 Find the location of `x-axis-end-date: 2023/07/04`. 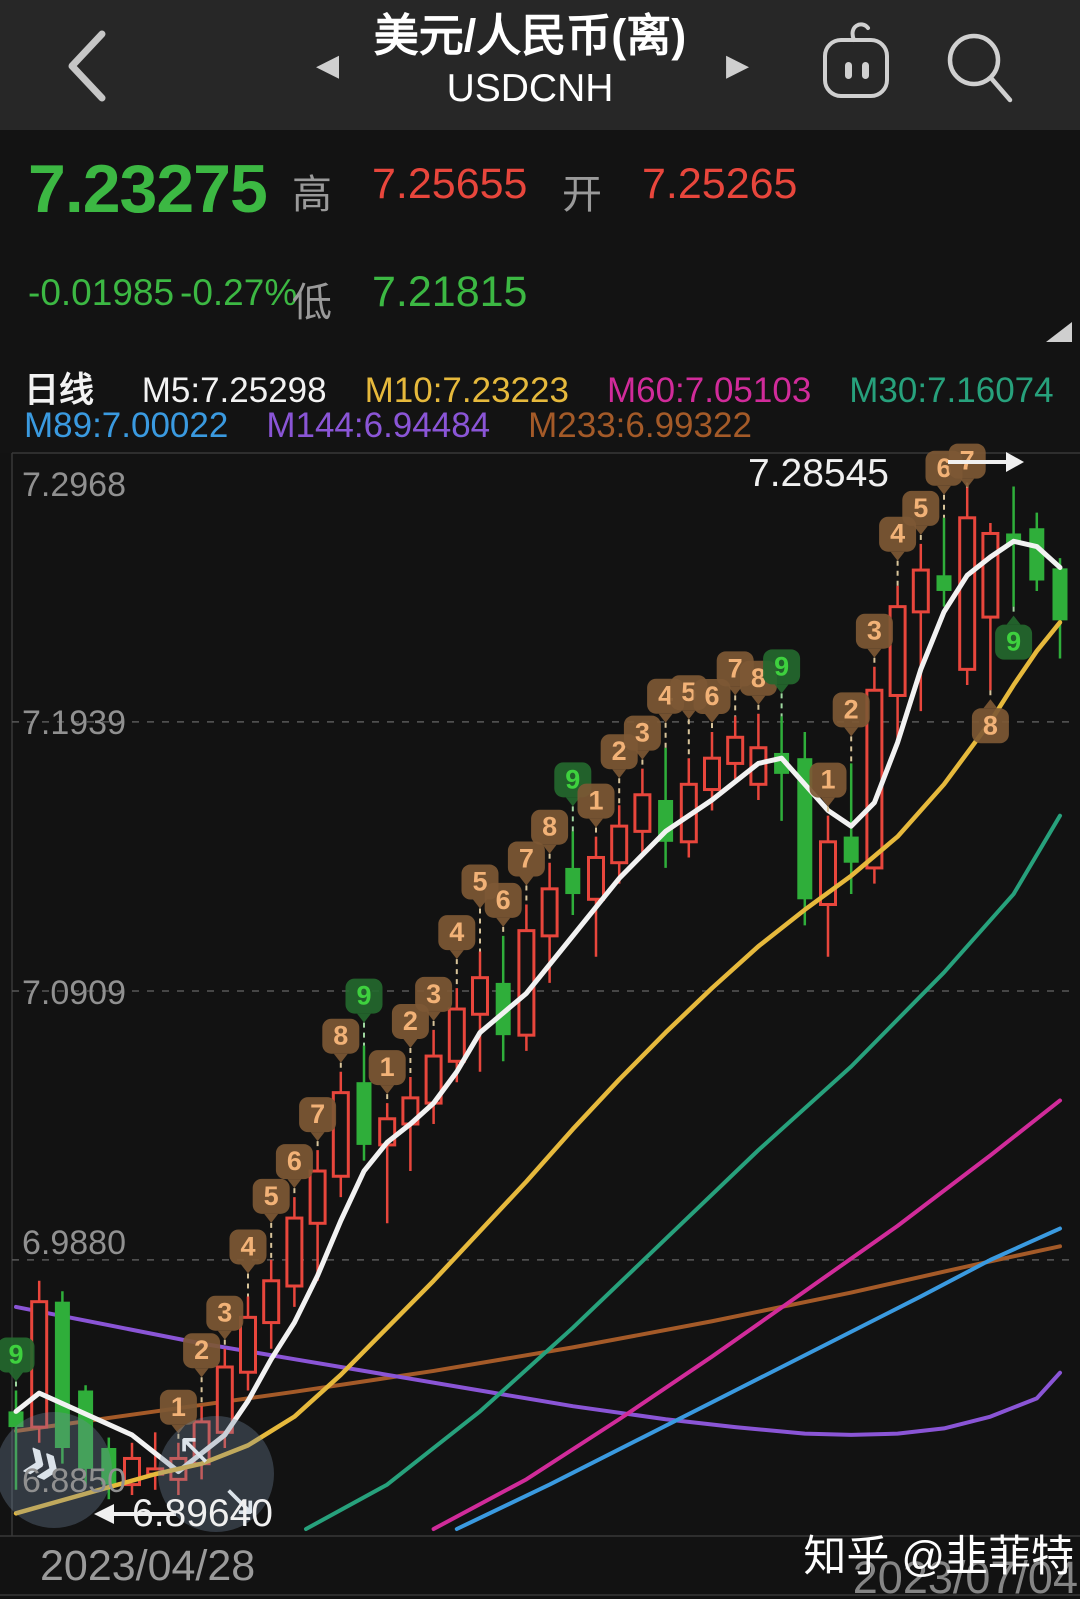

x-axis-end-date: 2023/07/04 is located at coordinates (965, 1575).